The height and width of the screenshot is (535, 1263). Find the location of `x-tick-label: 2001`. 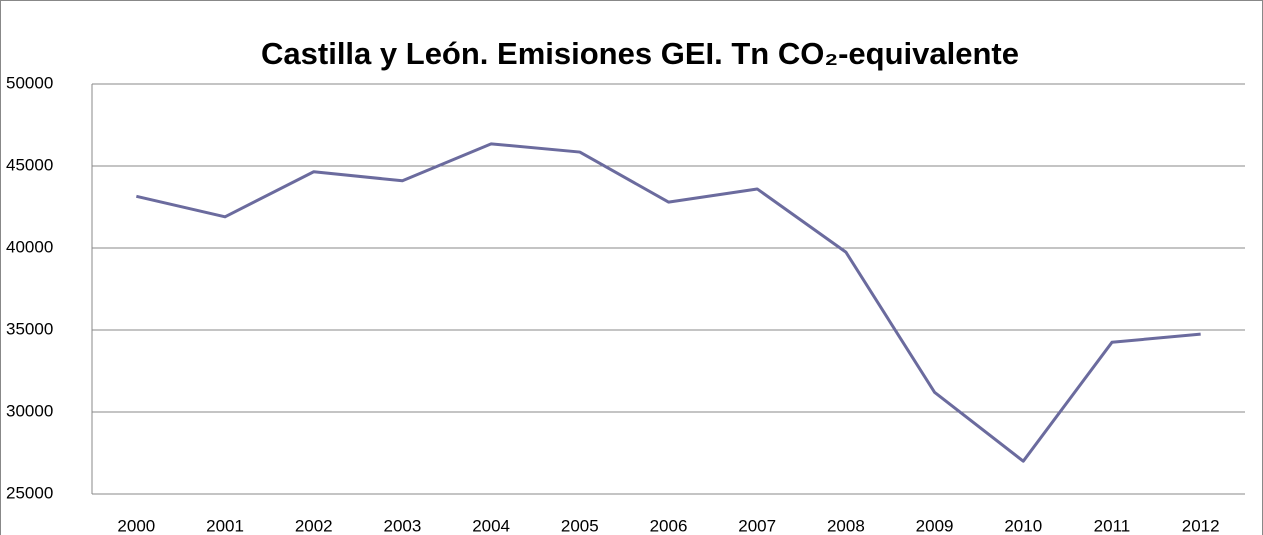

x-tick-label: 2001 is located at coordinates (225, 525).